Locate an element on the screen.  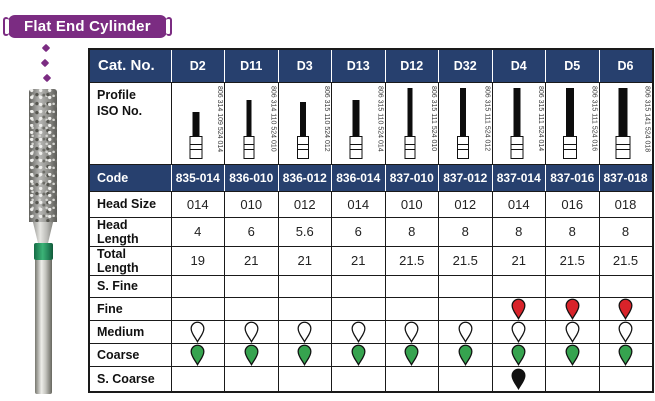
code-cell: 837-018 is located at coordinates (625, 177).